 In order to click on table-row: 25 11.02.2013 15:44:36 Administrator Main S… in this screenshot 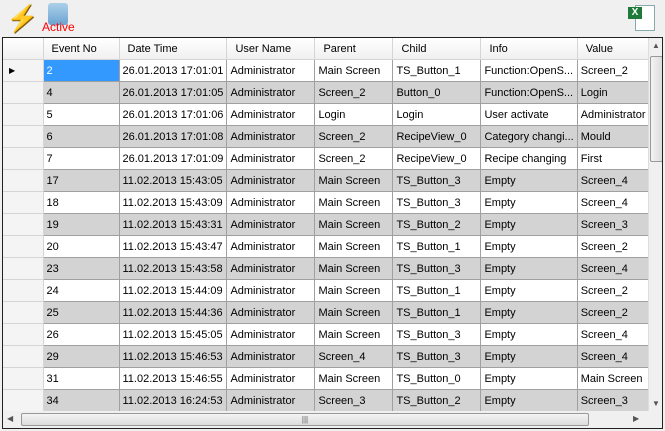, I will do `click(328, 312)`.